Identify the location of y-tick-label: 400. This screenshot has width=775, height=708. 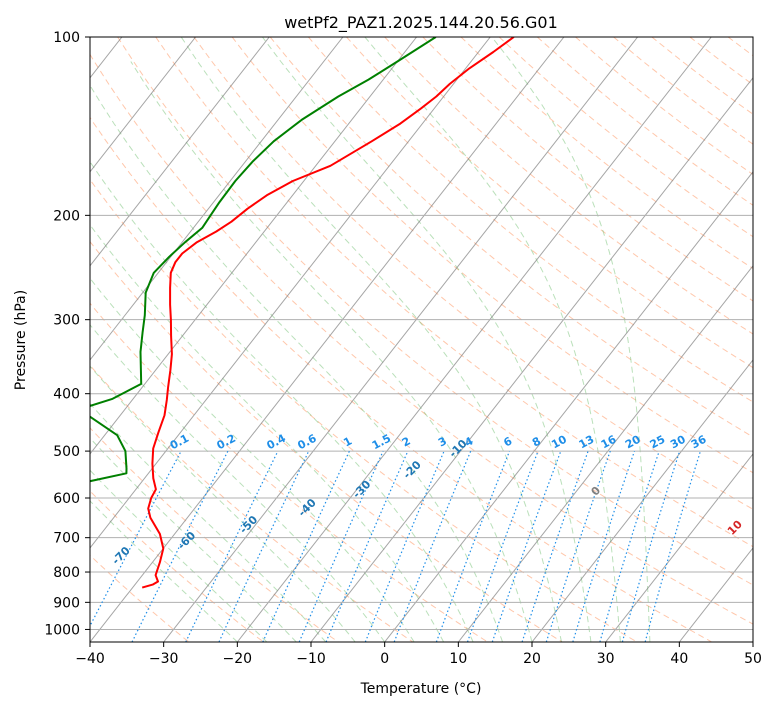
(66, 395).